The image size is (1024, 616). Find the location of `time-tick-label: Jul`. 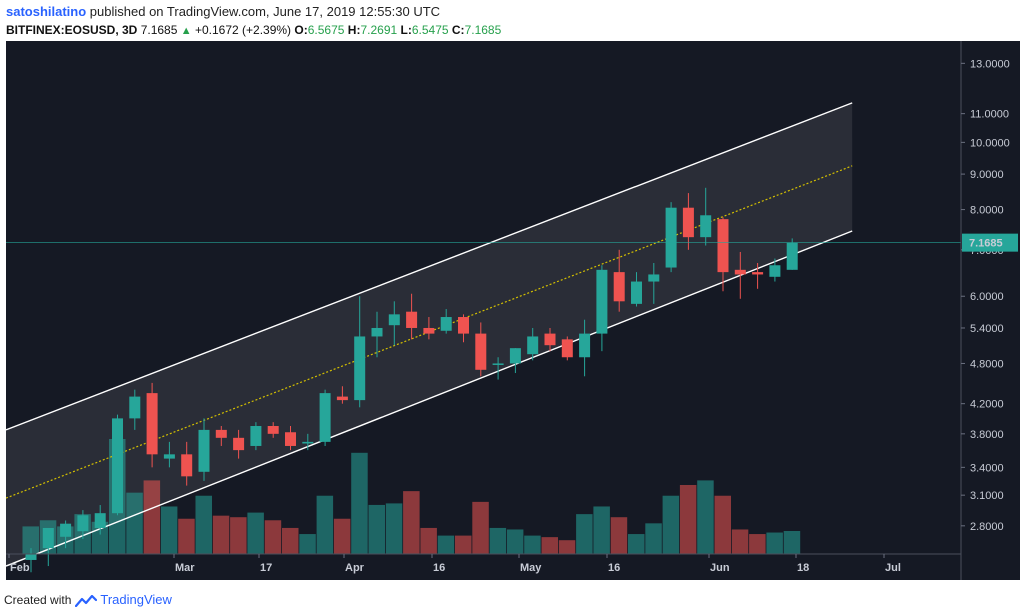

time-tick-label: Jul is located at coordinates (893, 568).